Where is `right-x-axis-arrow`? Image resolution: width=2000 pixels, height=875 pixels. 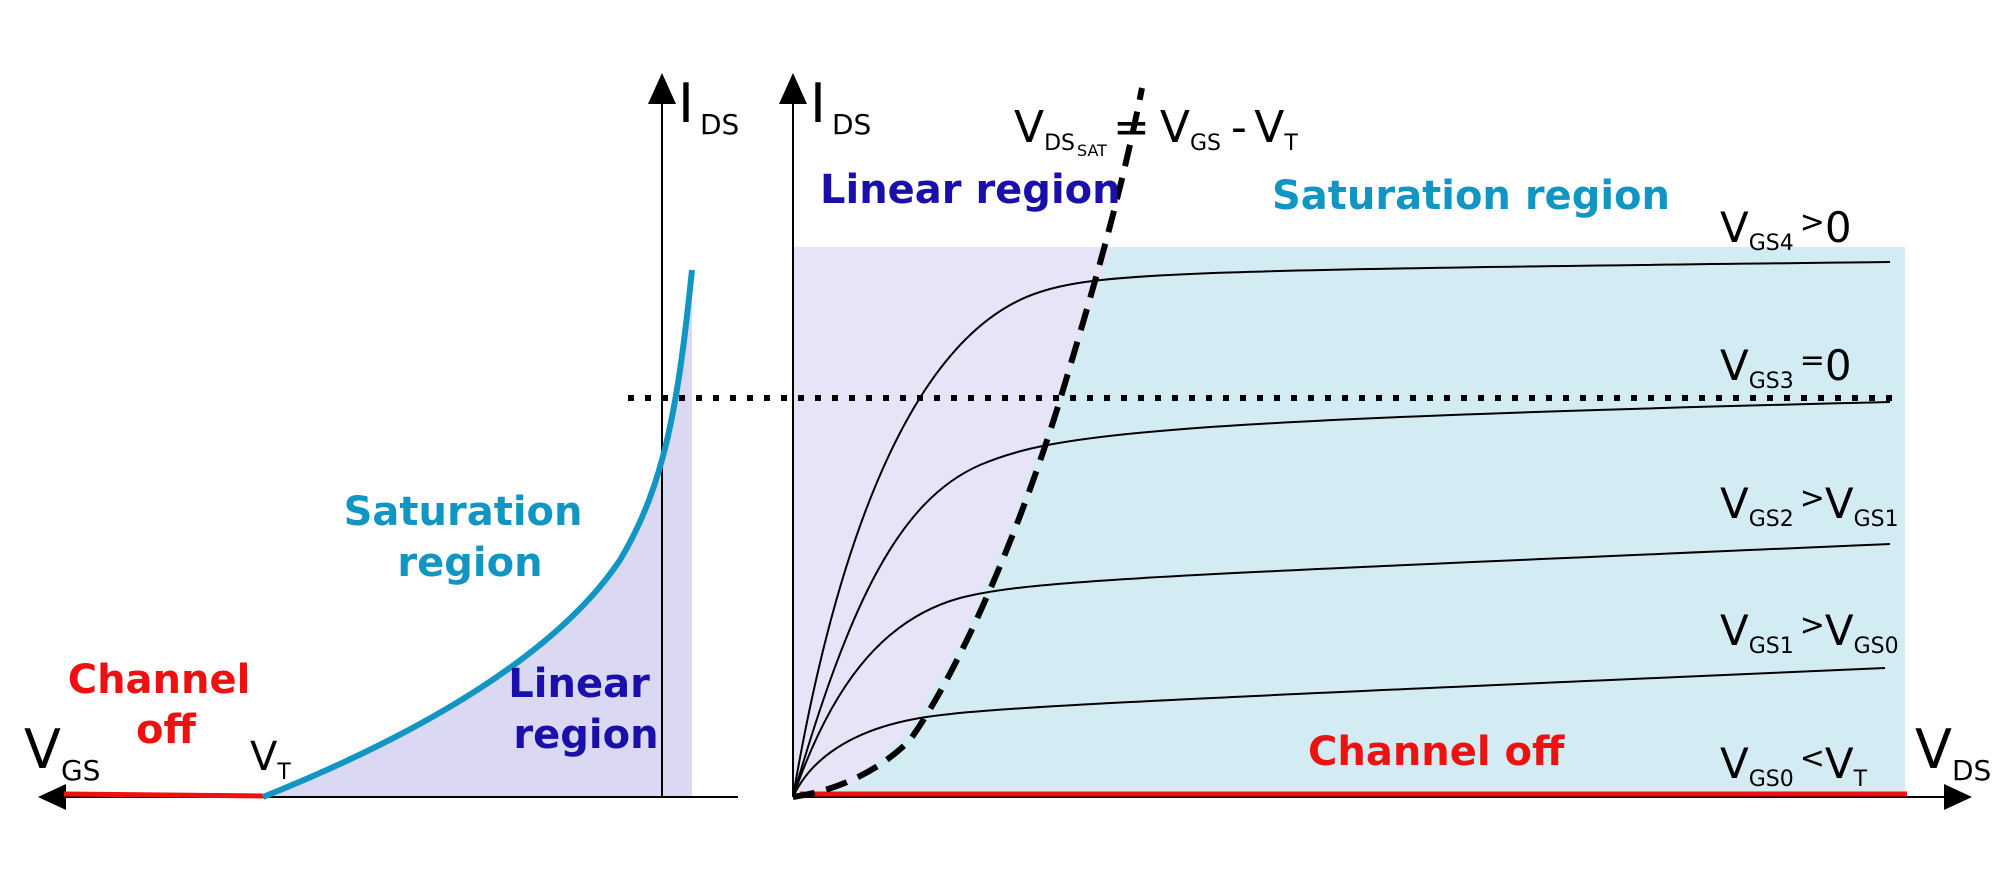
right-x-axis-arrow is located at coordinates (1958, 797).